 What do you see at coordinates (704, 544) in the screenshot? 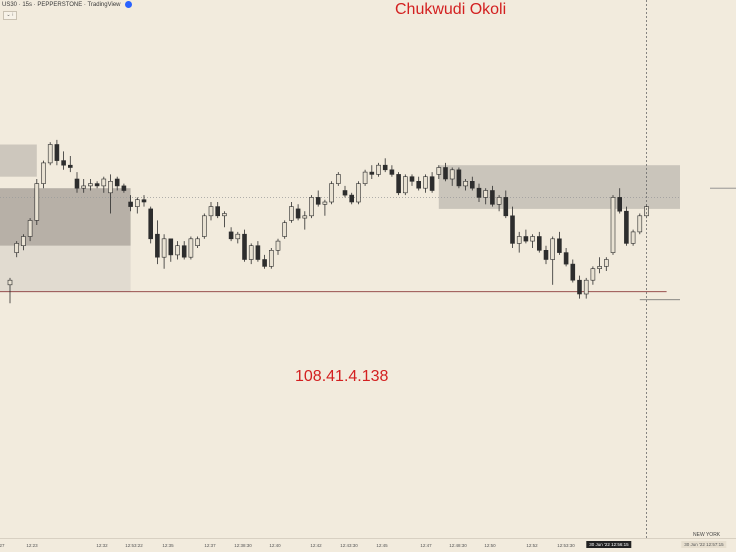
I see `right-time-label: 30 Jun '22 12:57:15` at bounding box center [704, 544].